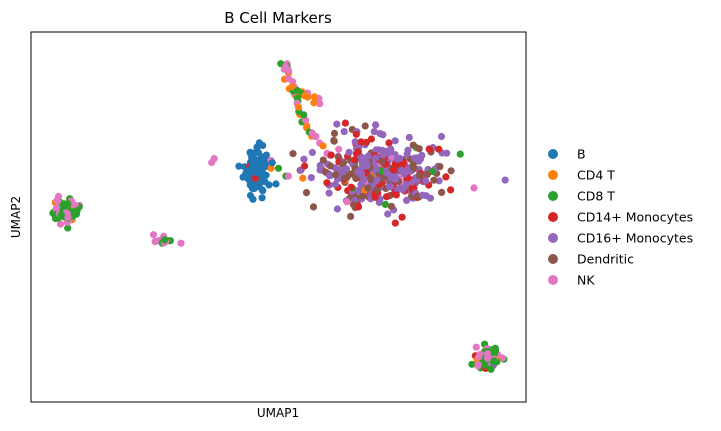 Image resolution: width=721 pixels, height=431 pixels. What do you see at coordinates (553, 217) in the screenshot?
I see `legend-marker-cd14-monocytes` at bounding box center [553, 217].